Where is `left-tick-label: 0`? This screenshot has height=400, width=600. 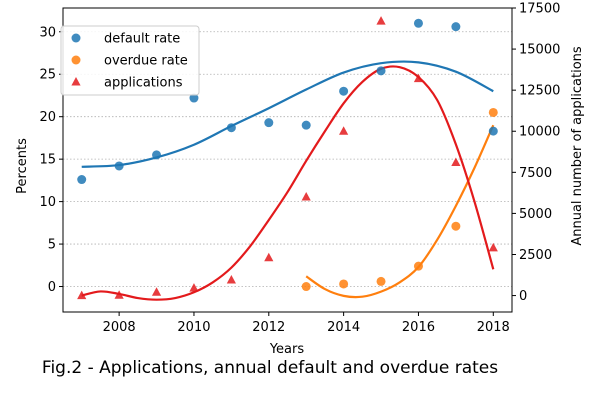
left-tick-label: 0 is located at coordinates (52, 287).